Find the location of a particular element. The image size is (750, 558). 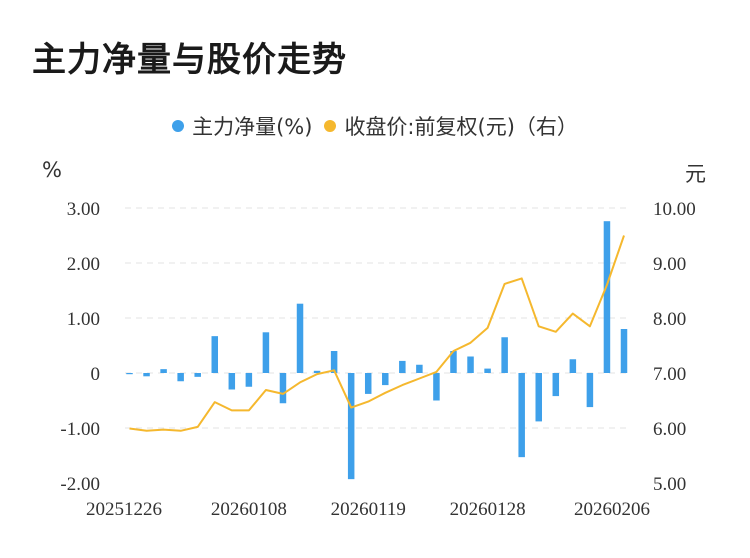

legend-item-line: 收盘价:前复权(元)（右） is located at coordinates (451, 126).